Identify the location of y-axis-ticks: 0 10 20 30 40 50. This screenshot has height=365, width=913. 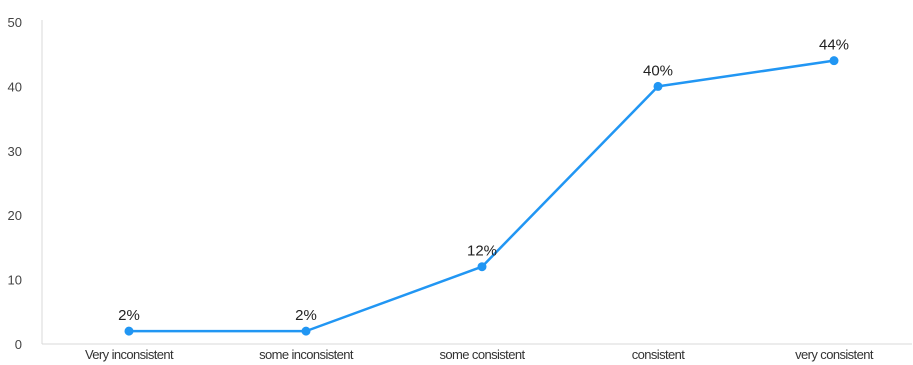
(15, 183).